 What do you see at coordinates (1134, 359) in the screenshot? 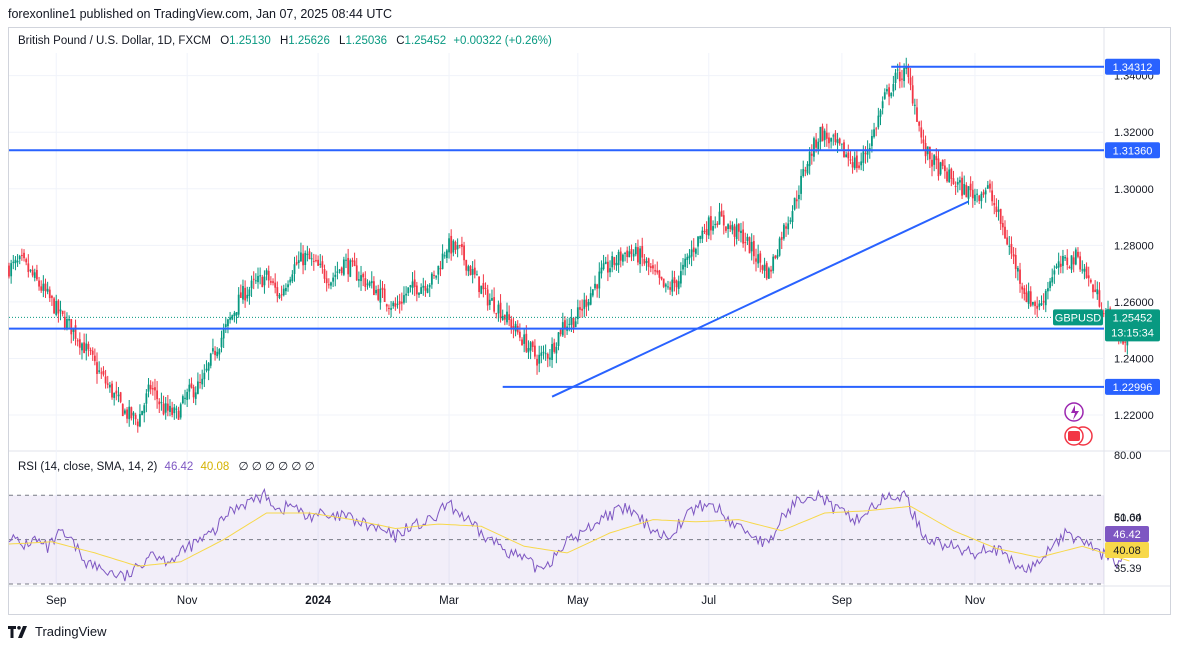
I see `price-tick-label: 1.24000` at bounding box center [1134, 359].